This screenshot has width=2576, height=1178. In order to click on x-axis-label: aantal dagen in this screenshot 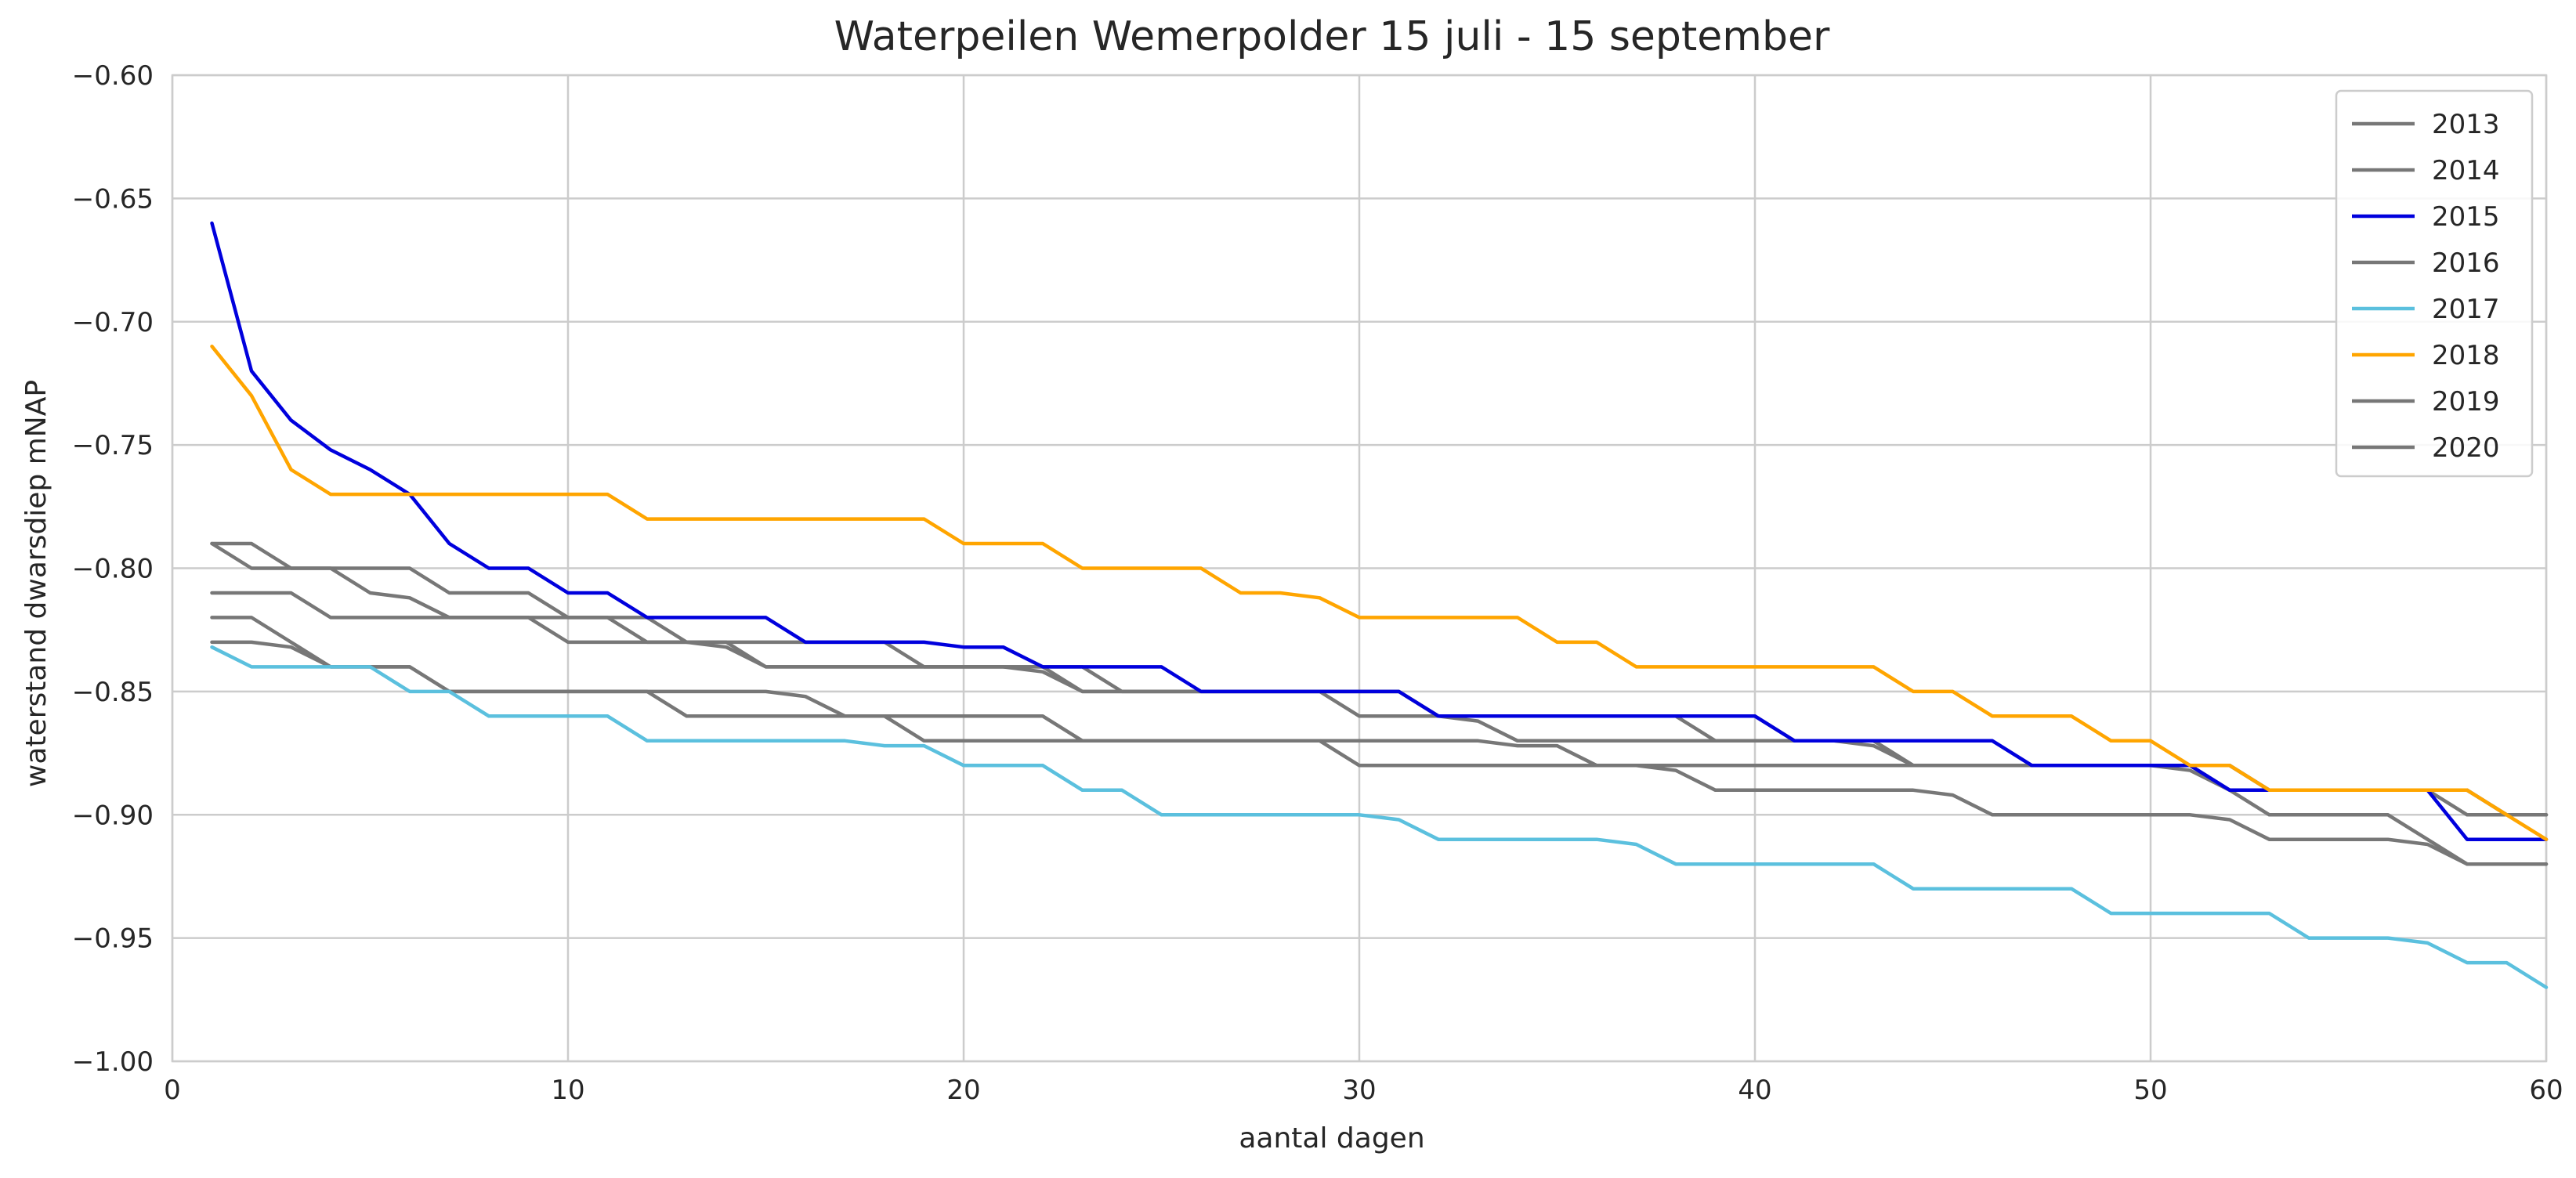, I will do `click(1331, 1138)`.